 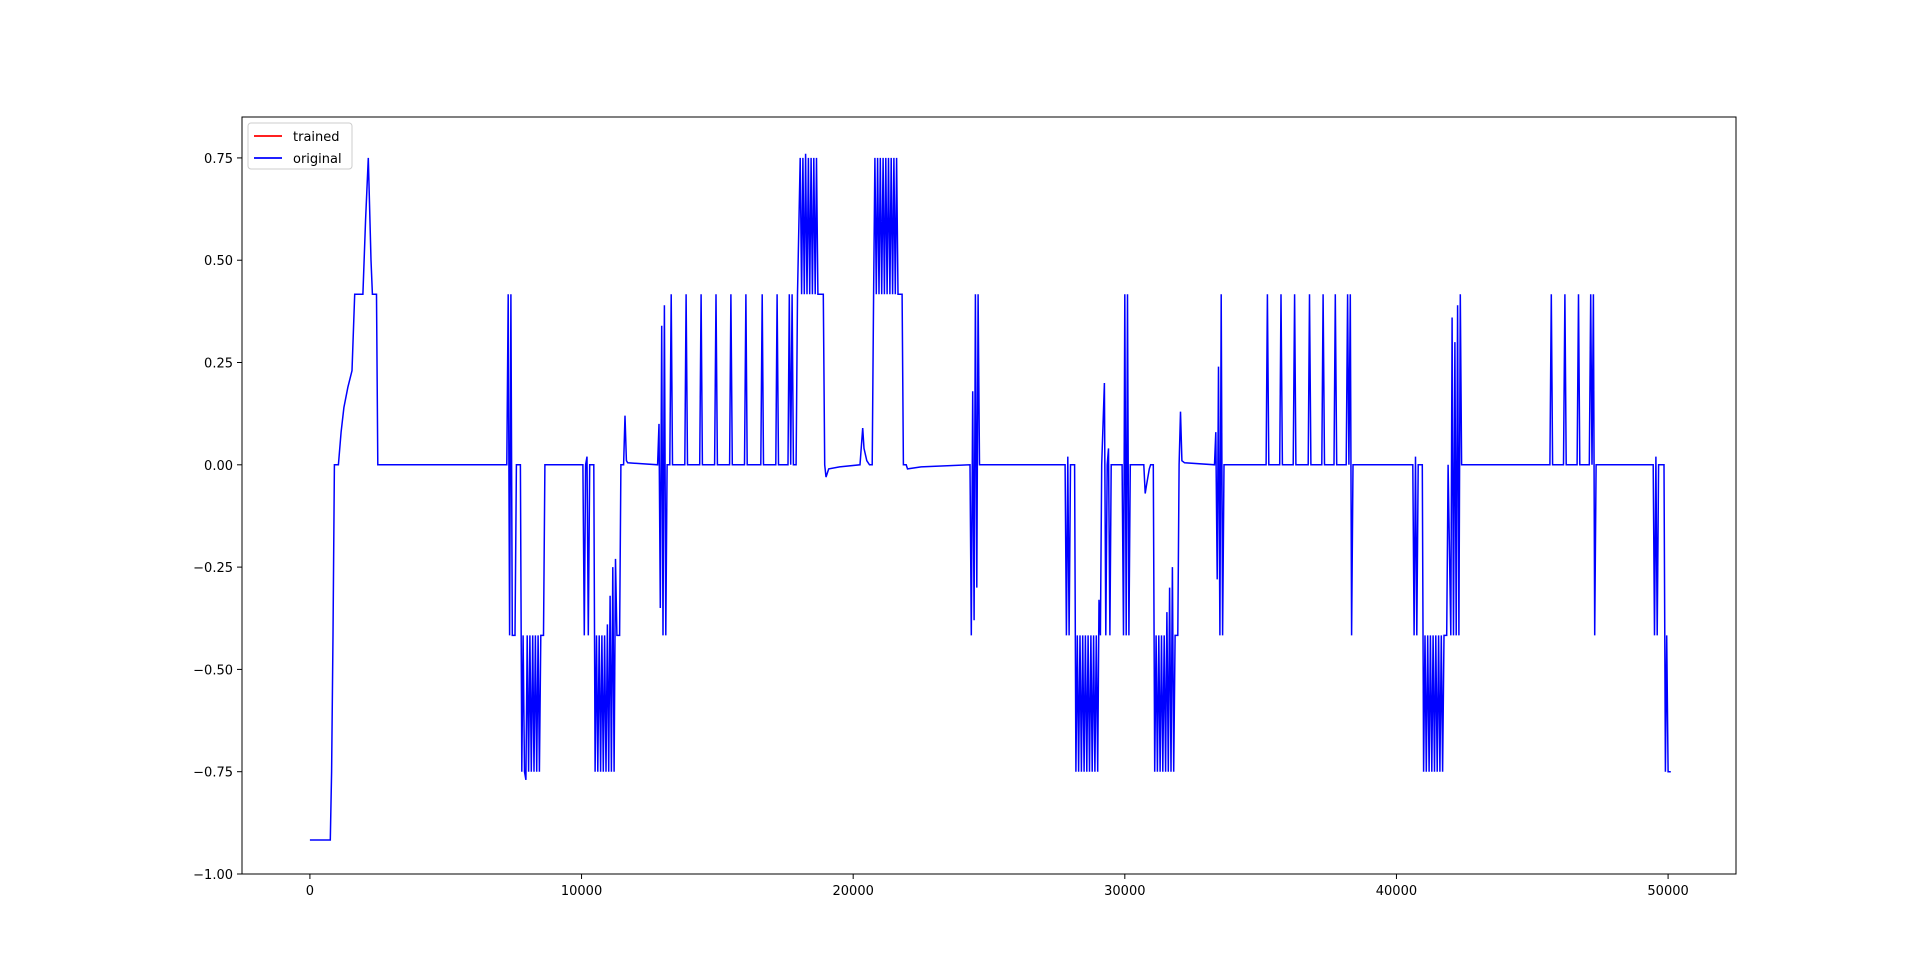 What do you see at coordinates (213, 670) in the screenshot?
I see `y-tick-label: −0.50` at bounding box center [213, 670].